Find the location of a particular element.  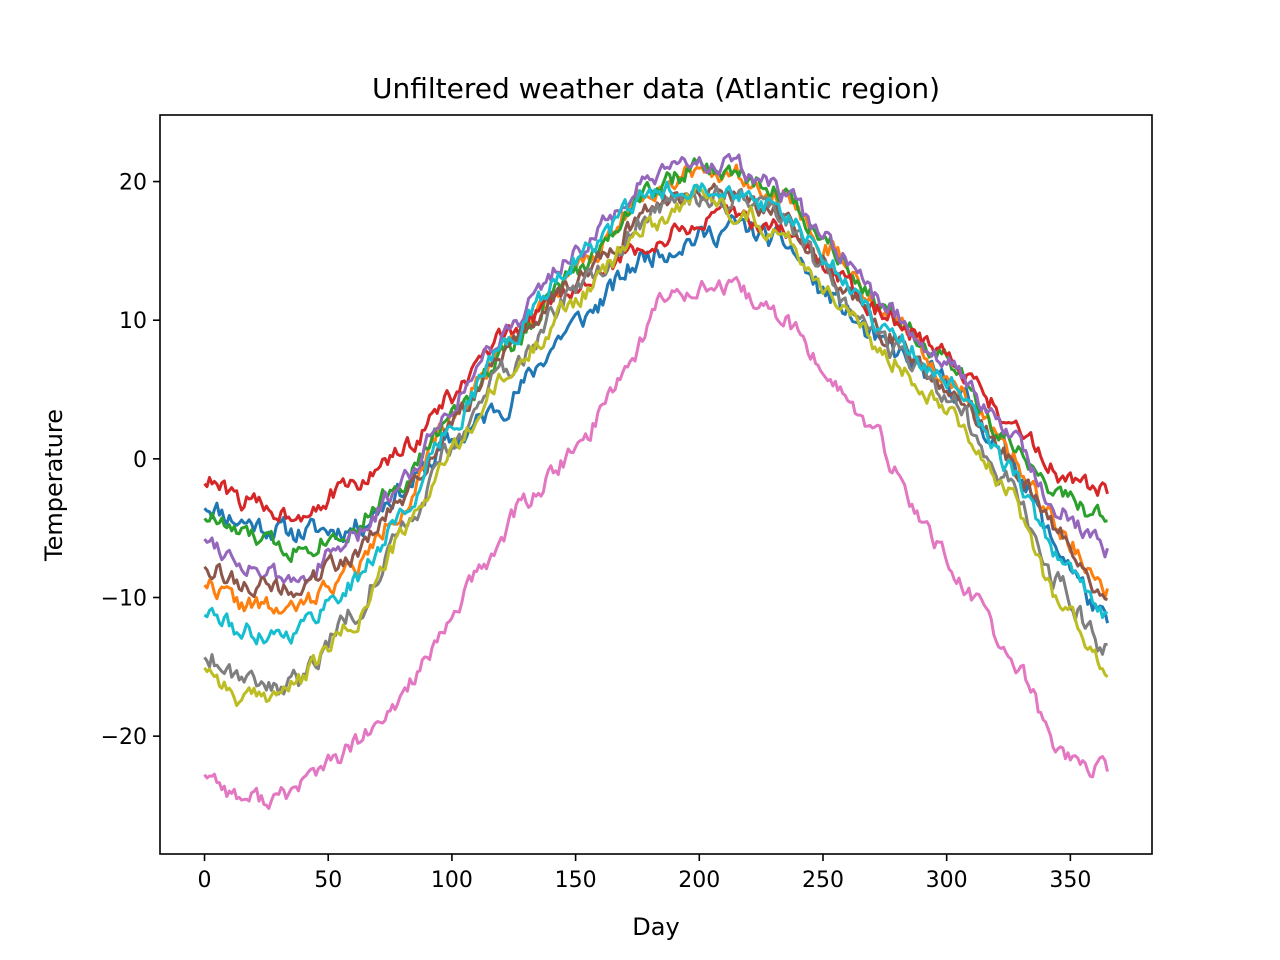

x-tick-label: 250 is located at coordinates (823, 880).